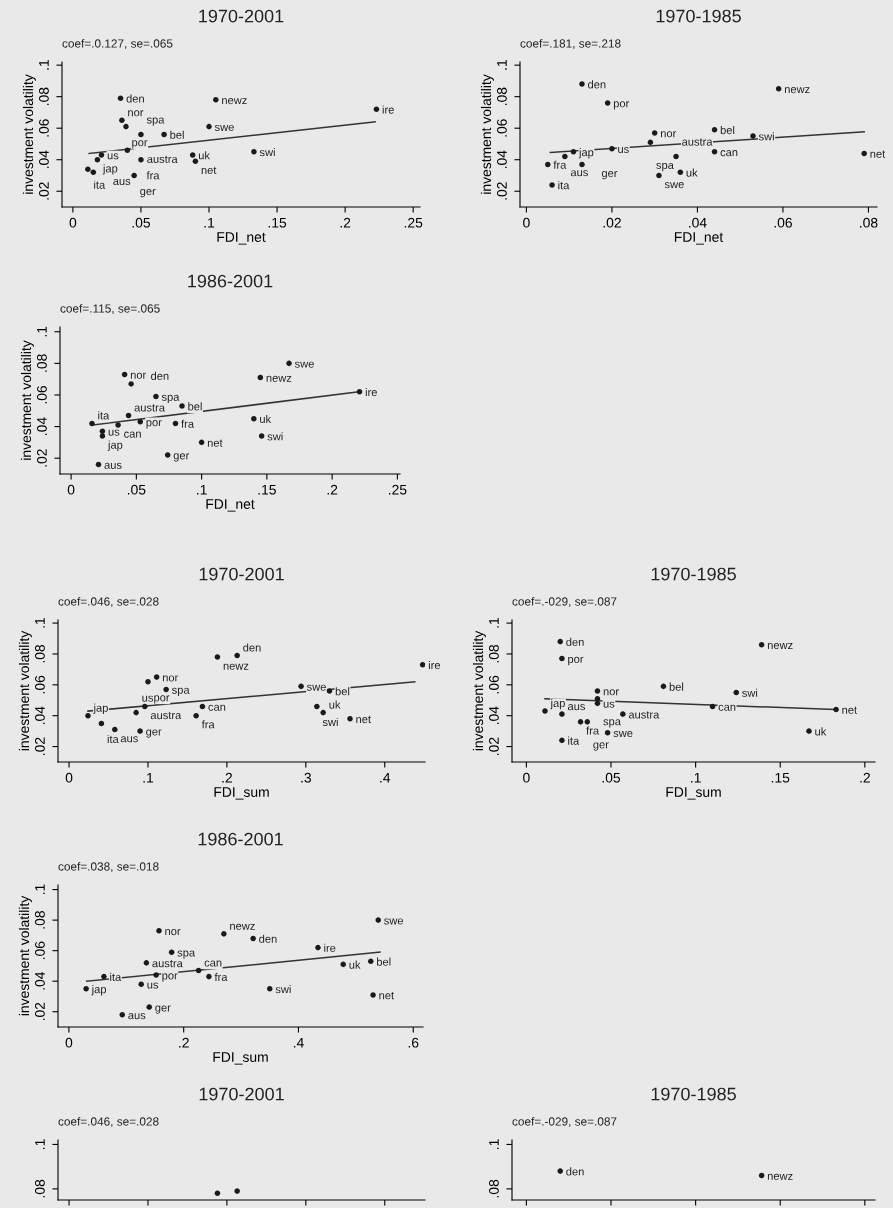  I want to click on x-tick-label: .4, so click(385, 777).